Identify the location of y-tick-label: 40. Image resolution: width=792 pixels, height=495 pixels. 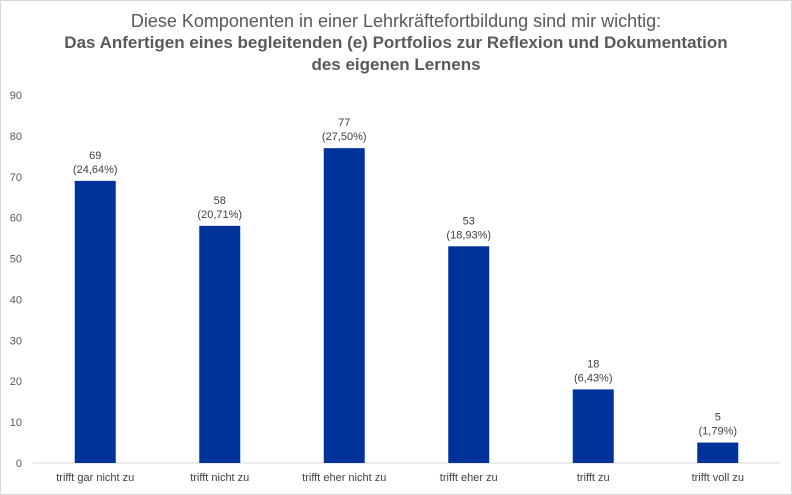
(16, 300).